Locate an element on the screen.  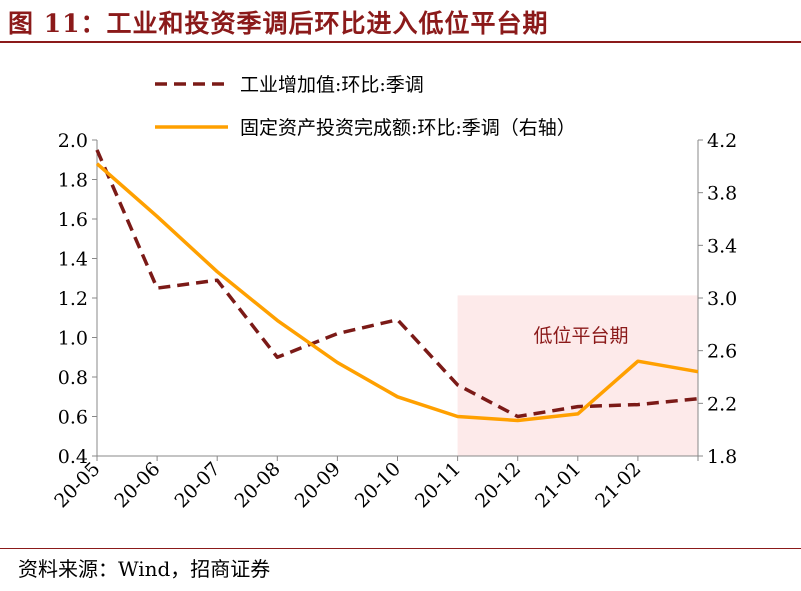
x-tick-label: 21-02 is located at coordinates (618, 485).